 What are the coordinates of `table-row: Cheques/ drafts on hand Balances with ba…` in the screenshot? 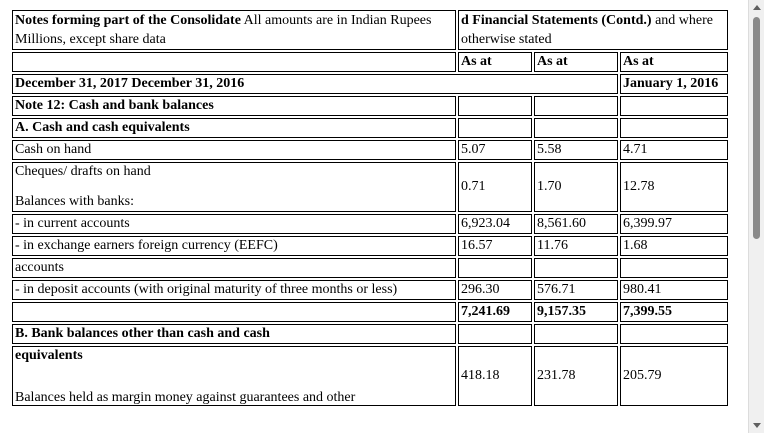 It's located at (370, 187).